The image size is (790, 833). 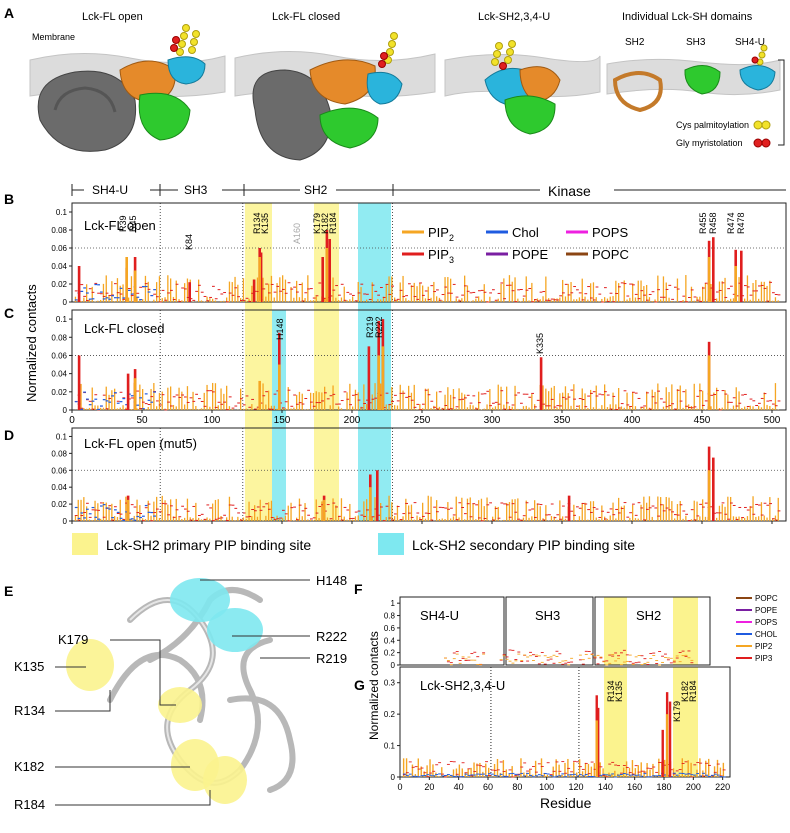 What do you see at coordinates (535, 722) in the screenshot?
I see `fg-grid` at bounding box center [535, 722].